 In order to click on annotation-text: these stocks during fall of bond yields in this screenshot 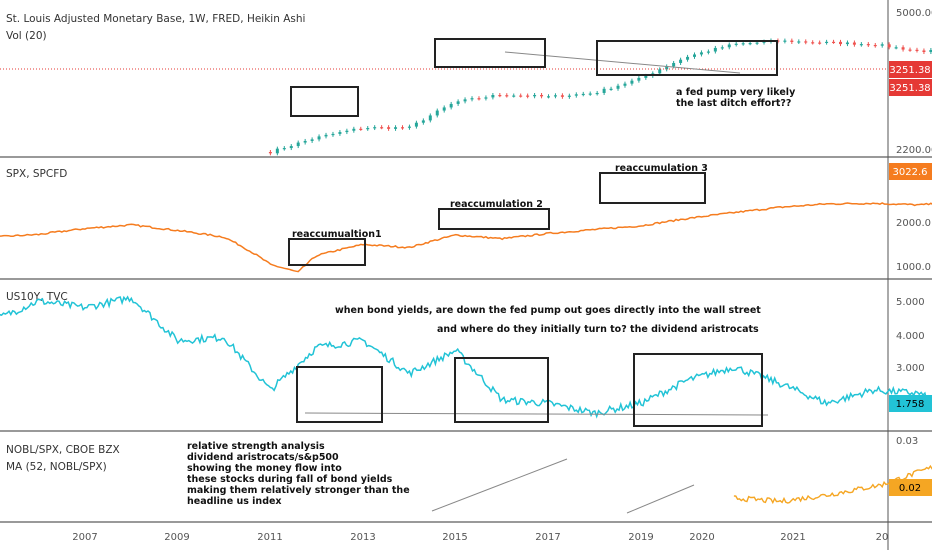, I will do `click(290, 479)`.